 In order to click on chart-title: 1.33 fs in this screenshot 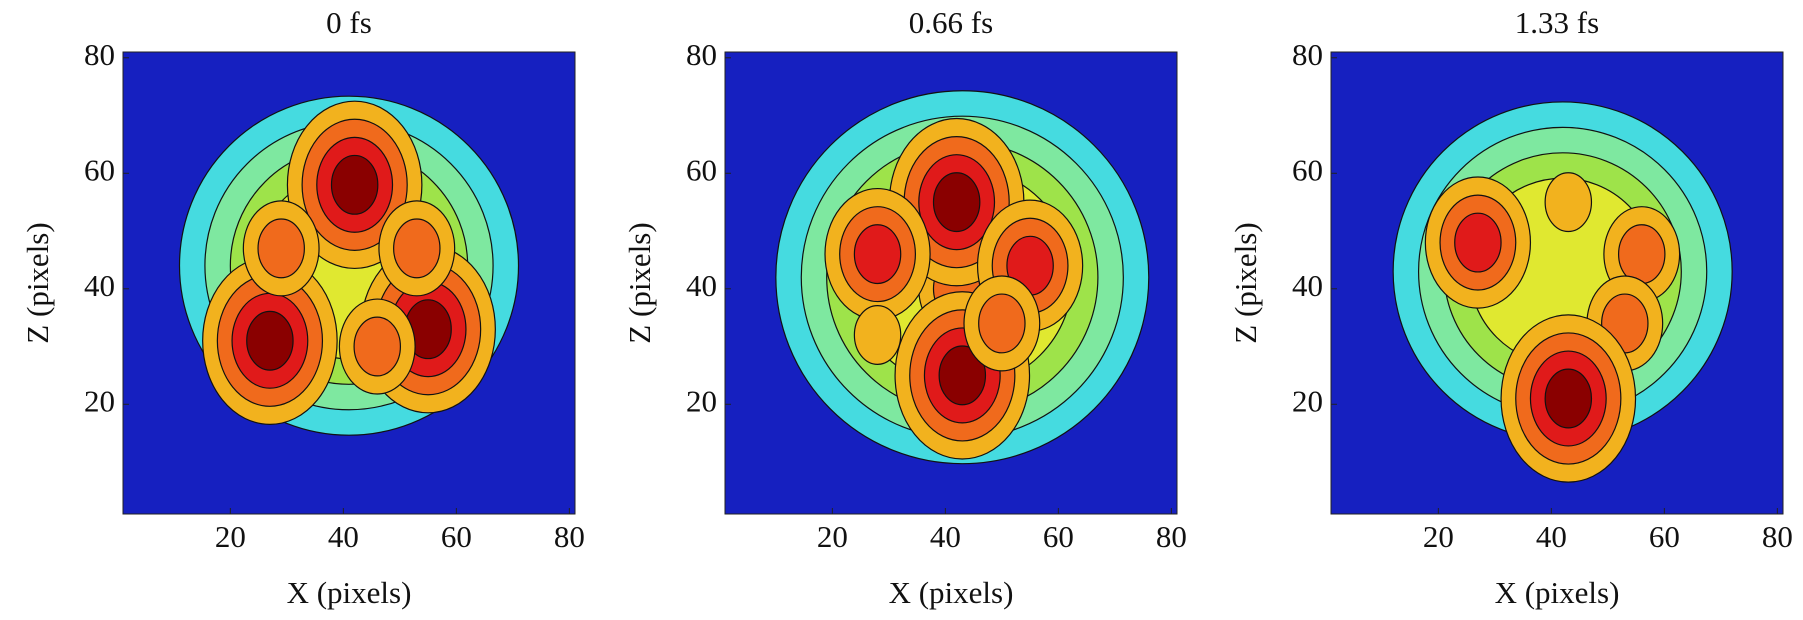, I will do `click(1557, 22)`.